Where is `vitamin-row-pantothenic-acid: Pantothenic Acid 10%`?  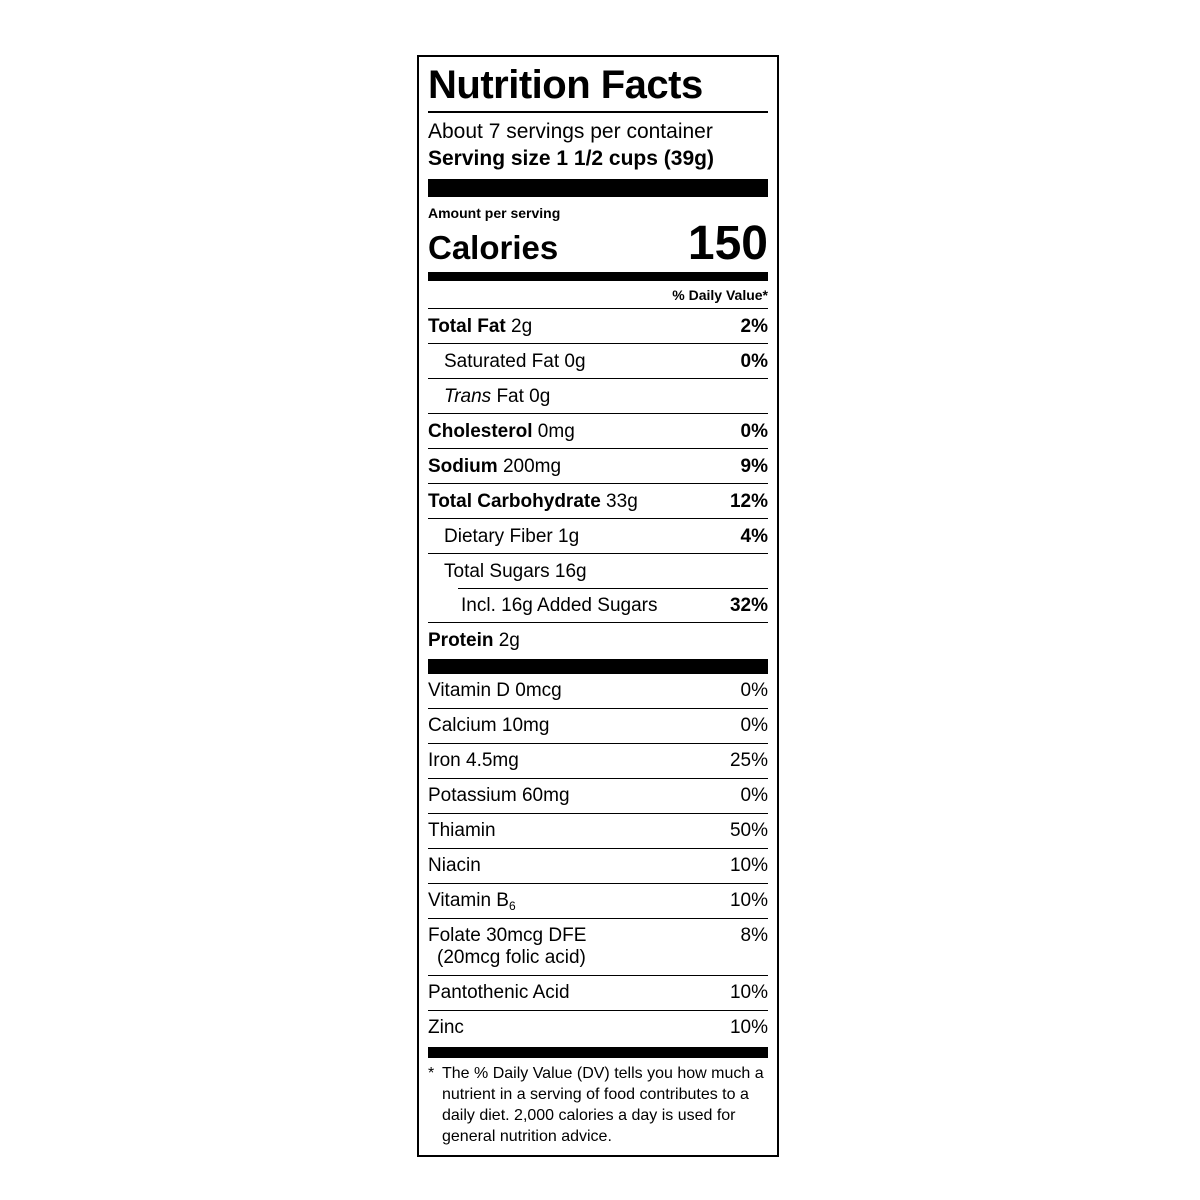
vitamin-row-pantothenic-acid: Pantothenic Acid 10% is located at coordinates (598, 992).